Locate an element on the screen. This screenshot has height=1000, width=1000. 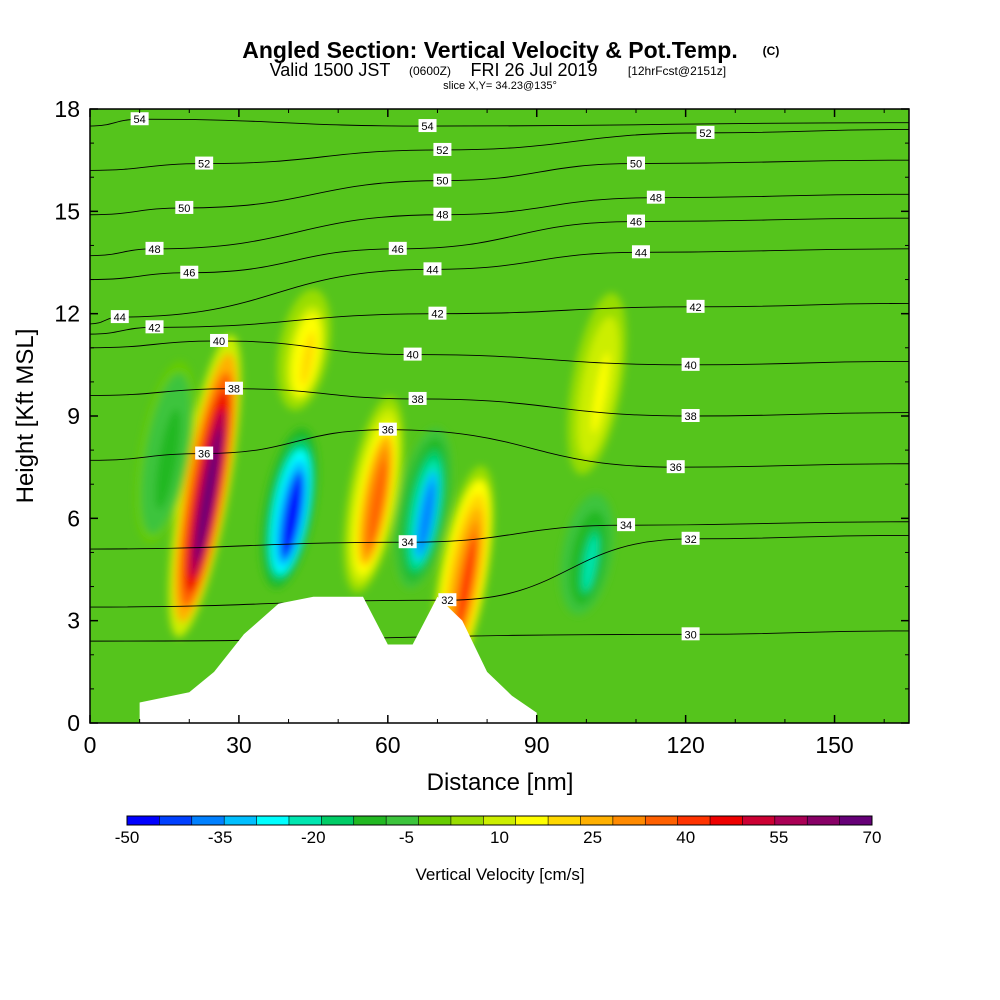
svg-text: 32 is located at coordinates (447, 601).